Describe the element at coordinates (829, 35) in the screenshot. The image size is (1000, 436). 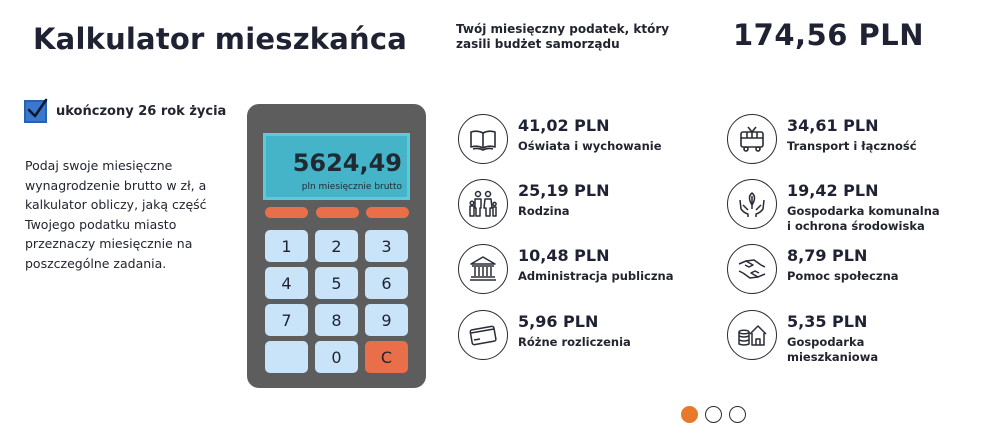
I see `total-tax-value: 174,56 PLN` at that location.